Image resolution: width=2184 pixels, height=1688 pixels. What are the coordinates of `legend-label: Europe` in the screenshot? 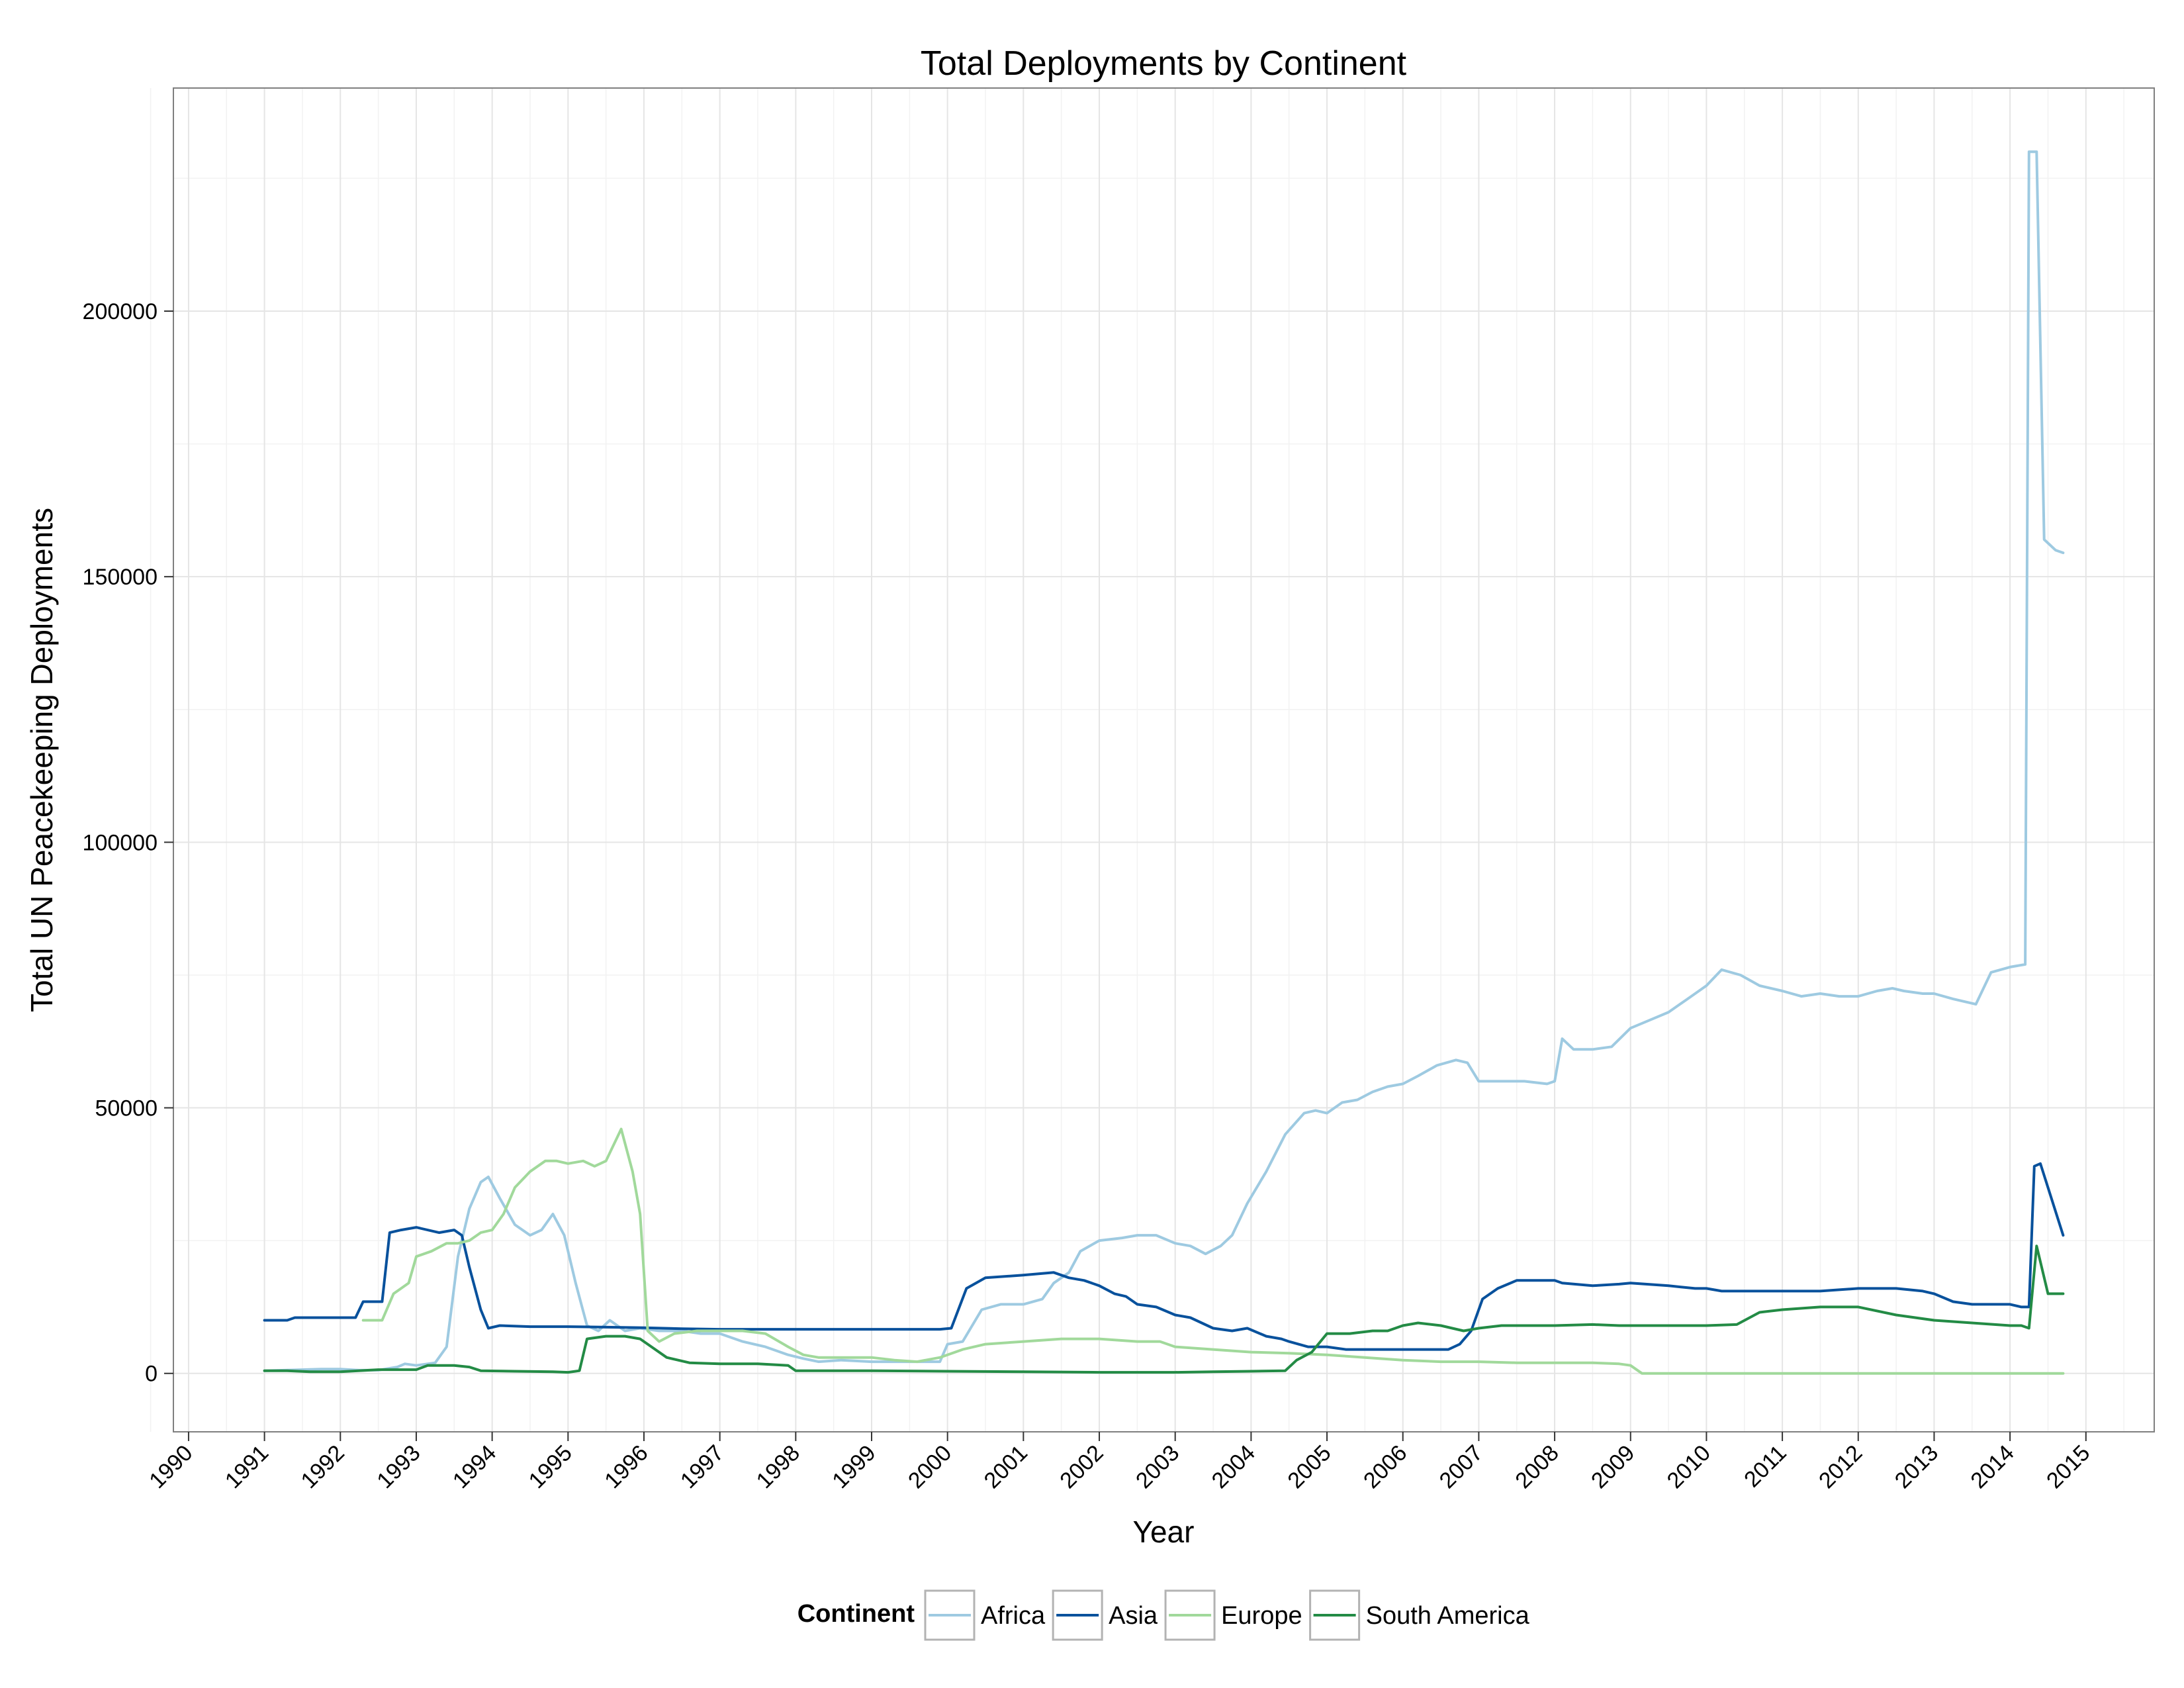 It's located at (1261, 1616).